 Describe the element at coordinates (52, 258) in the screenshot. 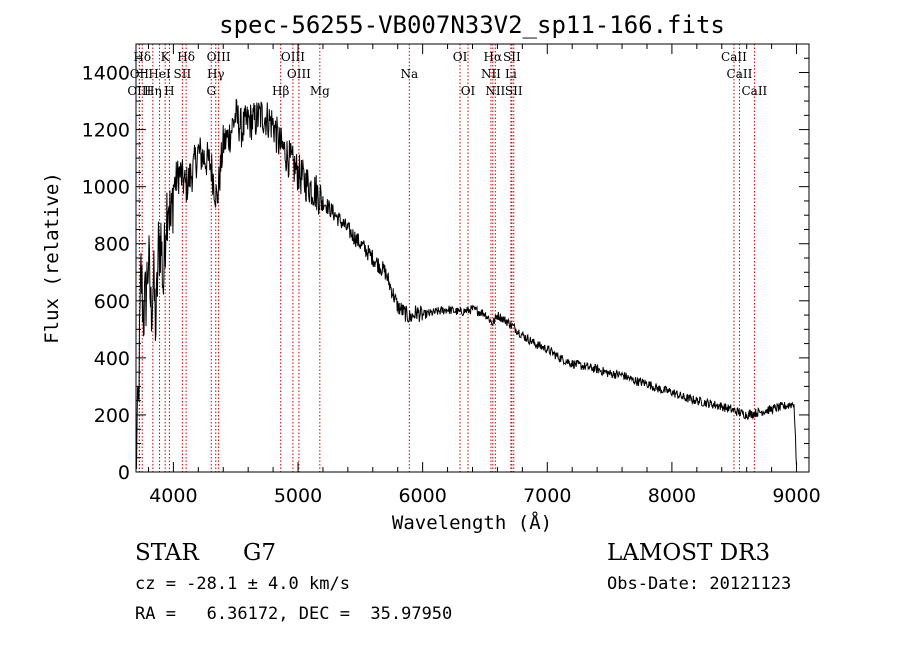

I see `y-axis-label: Flux (relative)` at that location.